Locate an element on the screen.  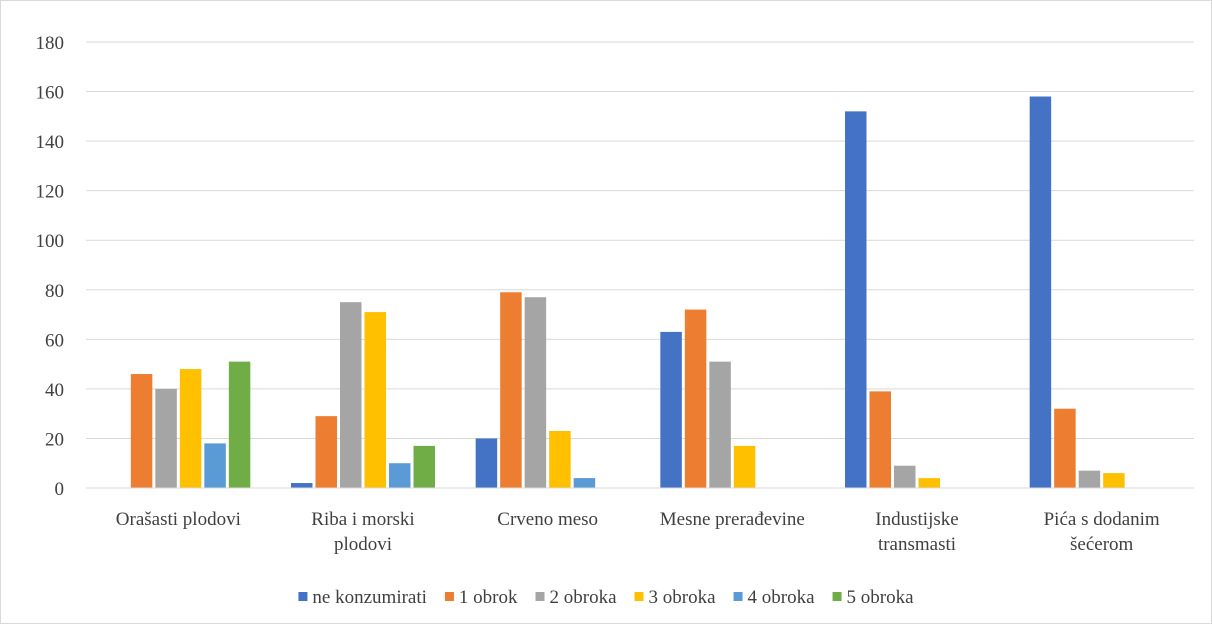
x-category-label: Crveno meso is located at coordinates (547, 519).